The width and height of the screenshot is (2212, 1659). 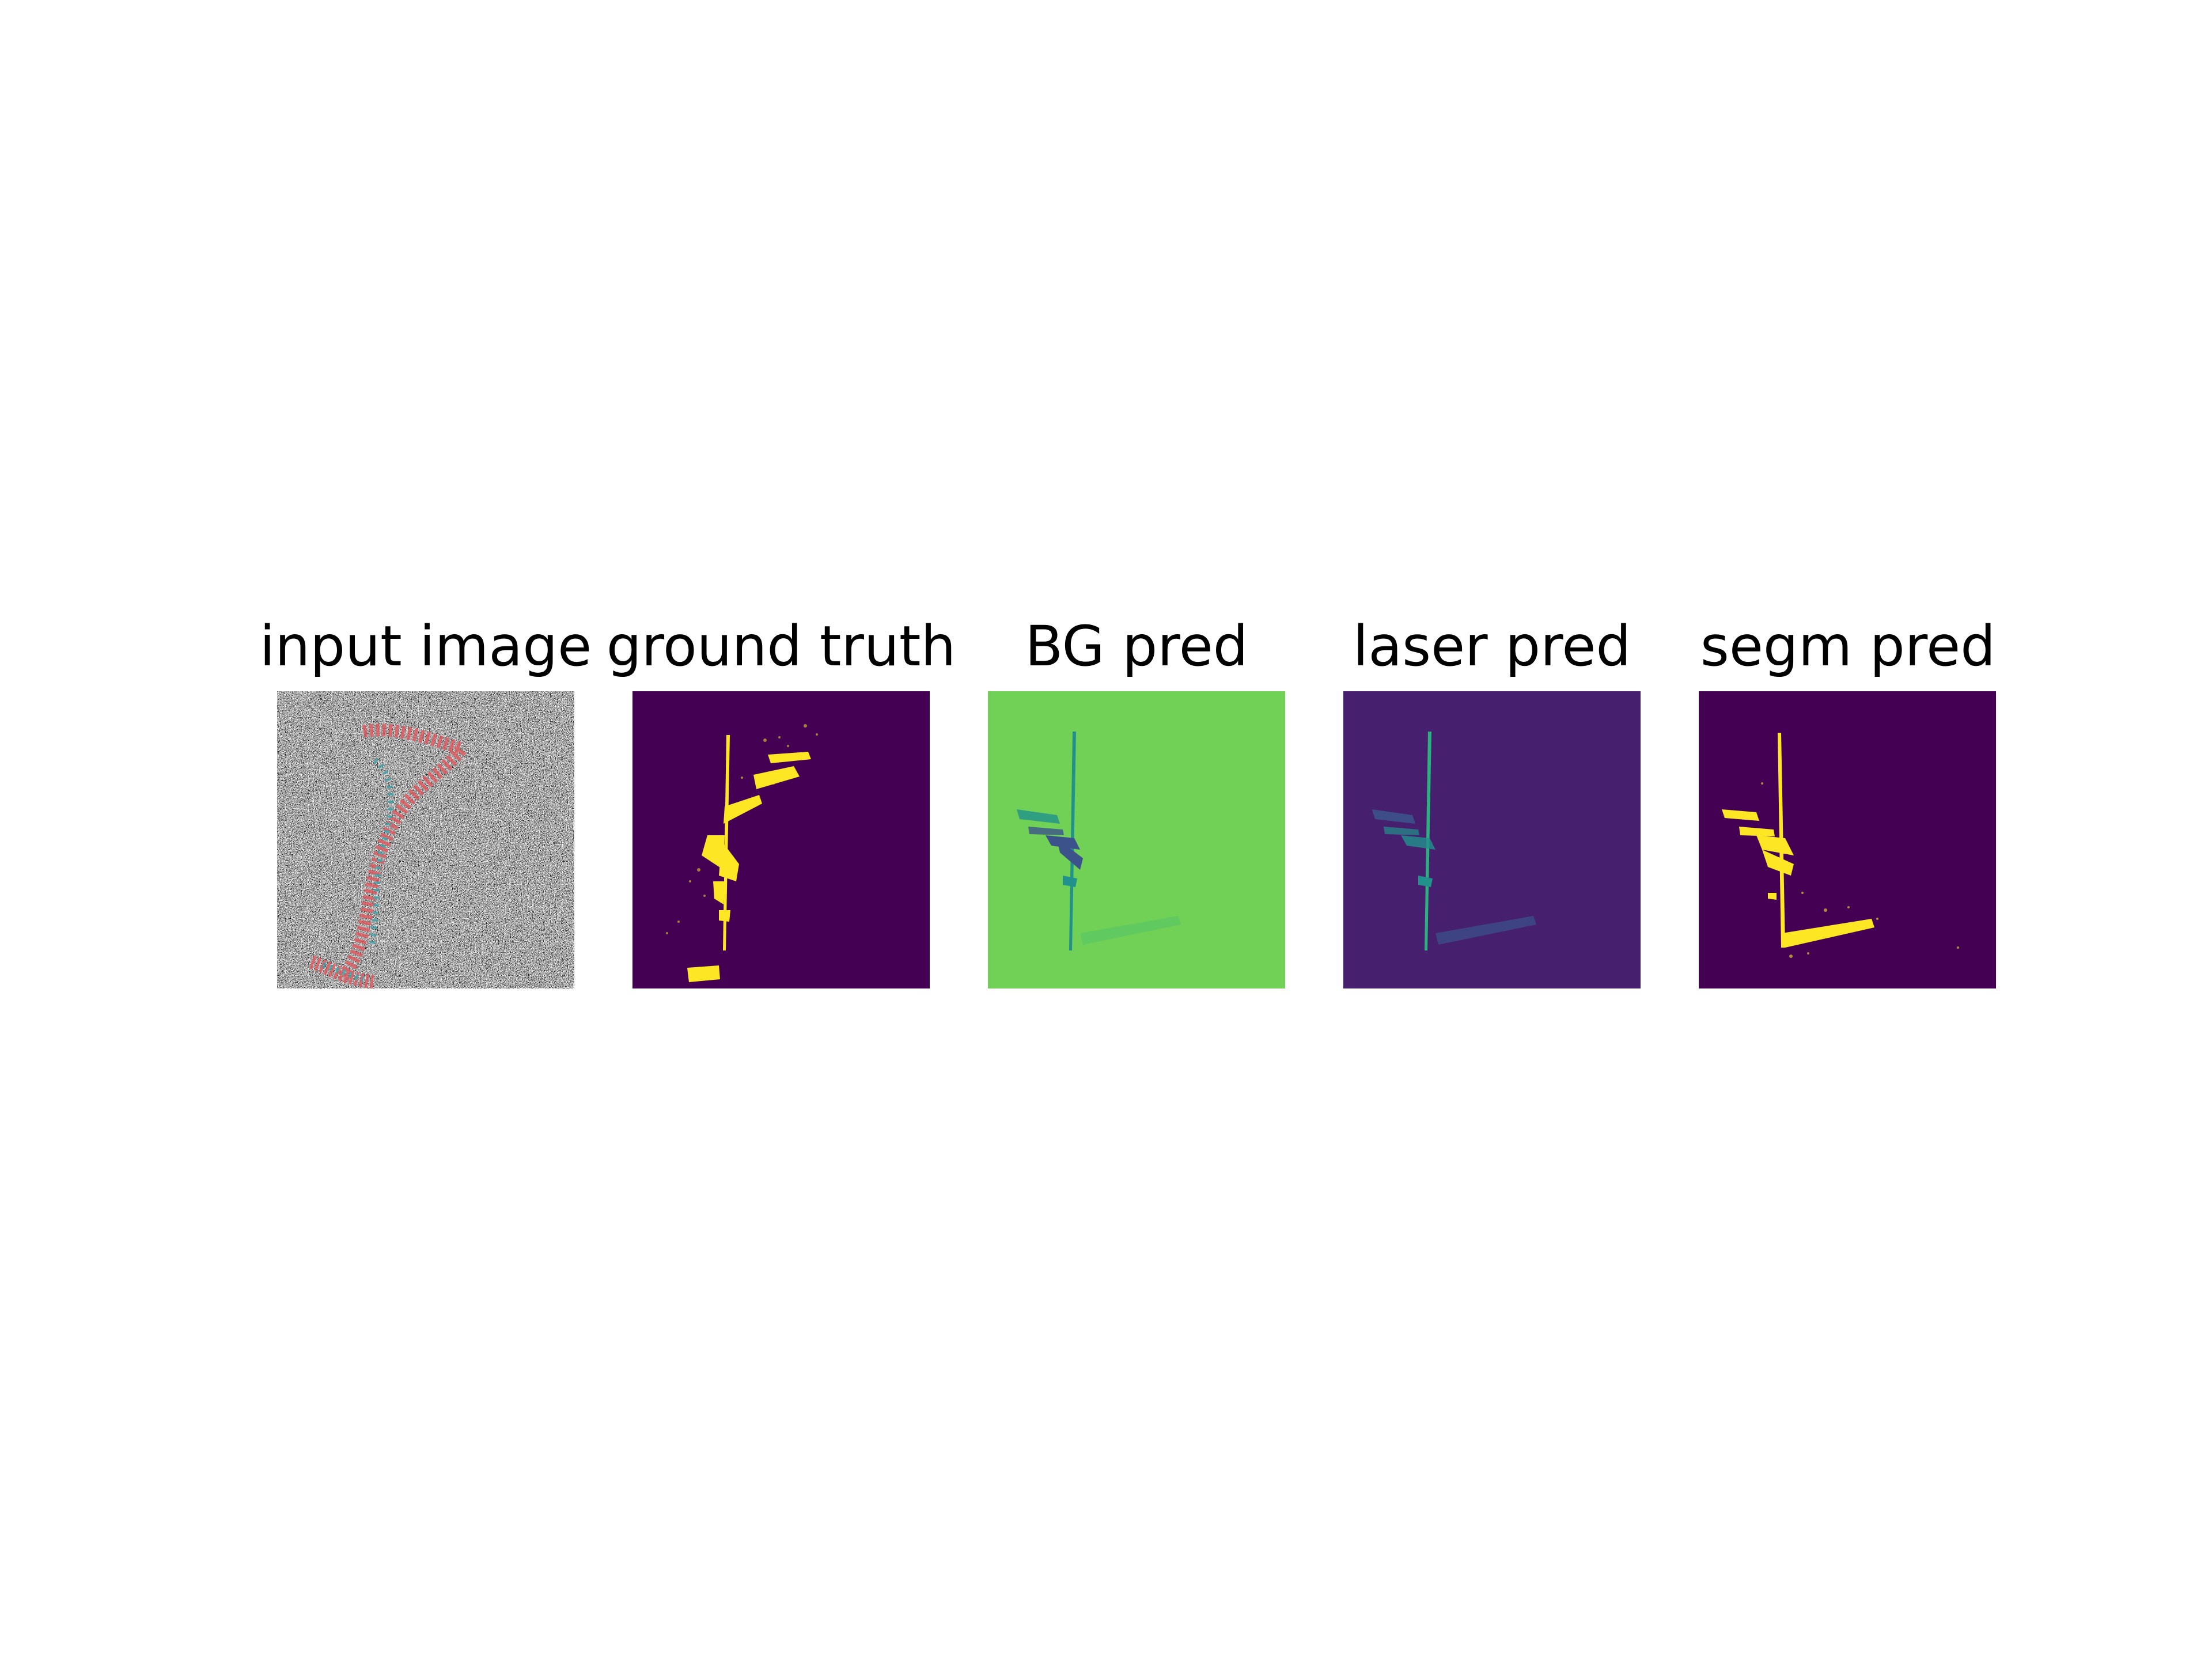 I want to click on input-image-panel, so click(x=425, y=839).